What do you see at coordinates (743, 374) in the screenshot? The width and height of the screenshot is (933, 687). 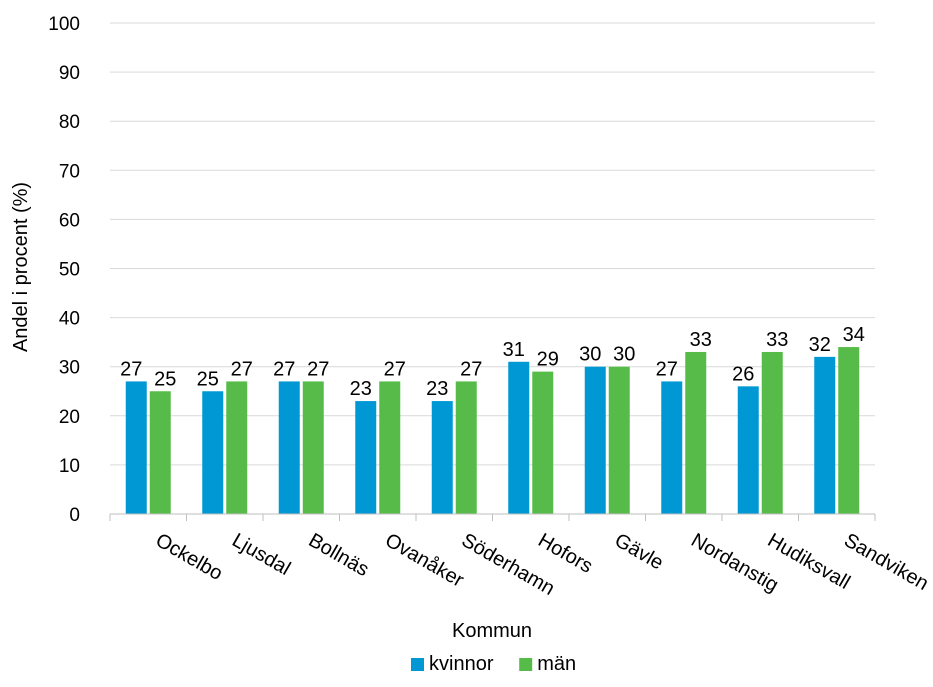 I see `data-label: 26` at bounding box center [743, 374].